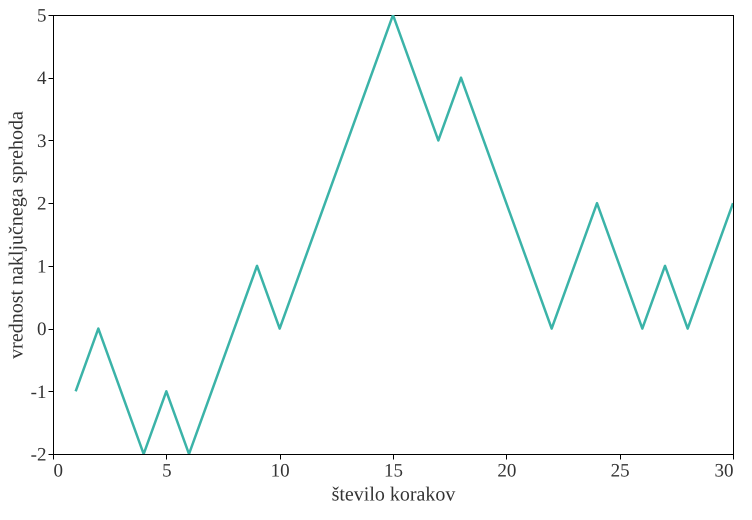  I want to click on y-tick-label: -2, so click(38, 455).